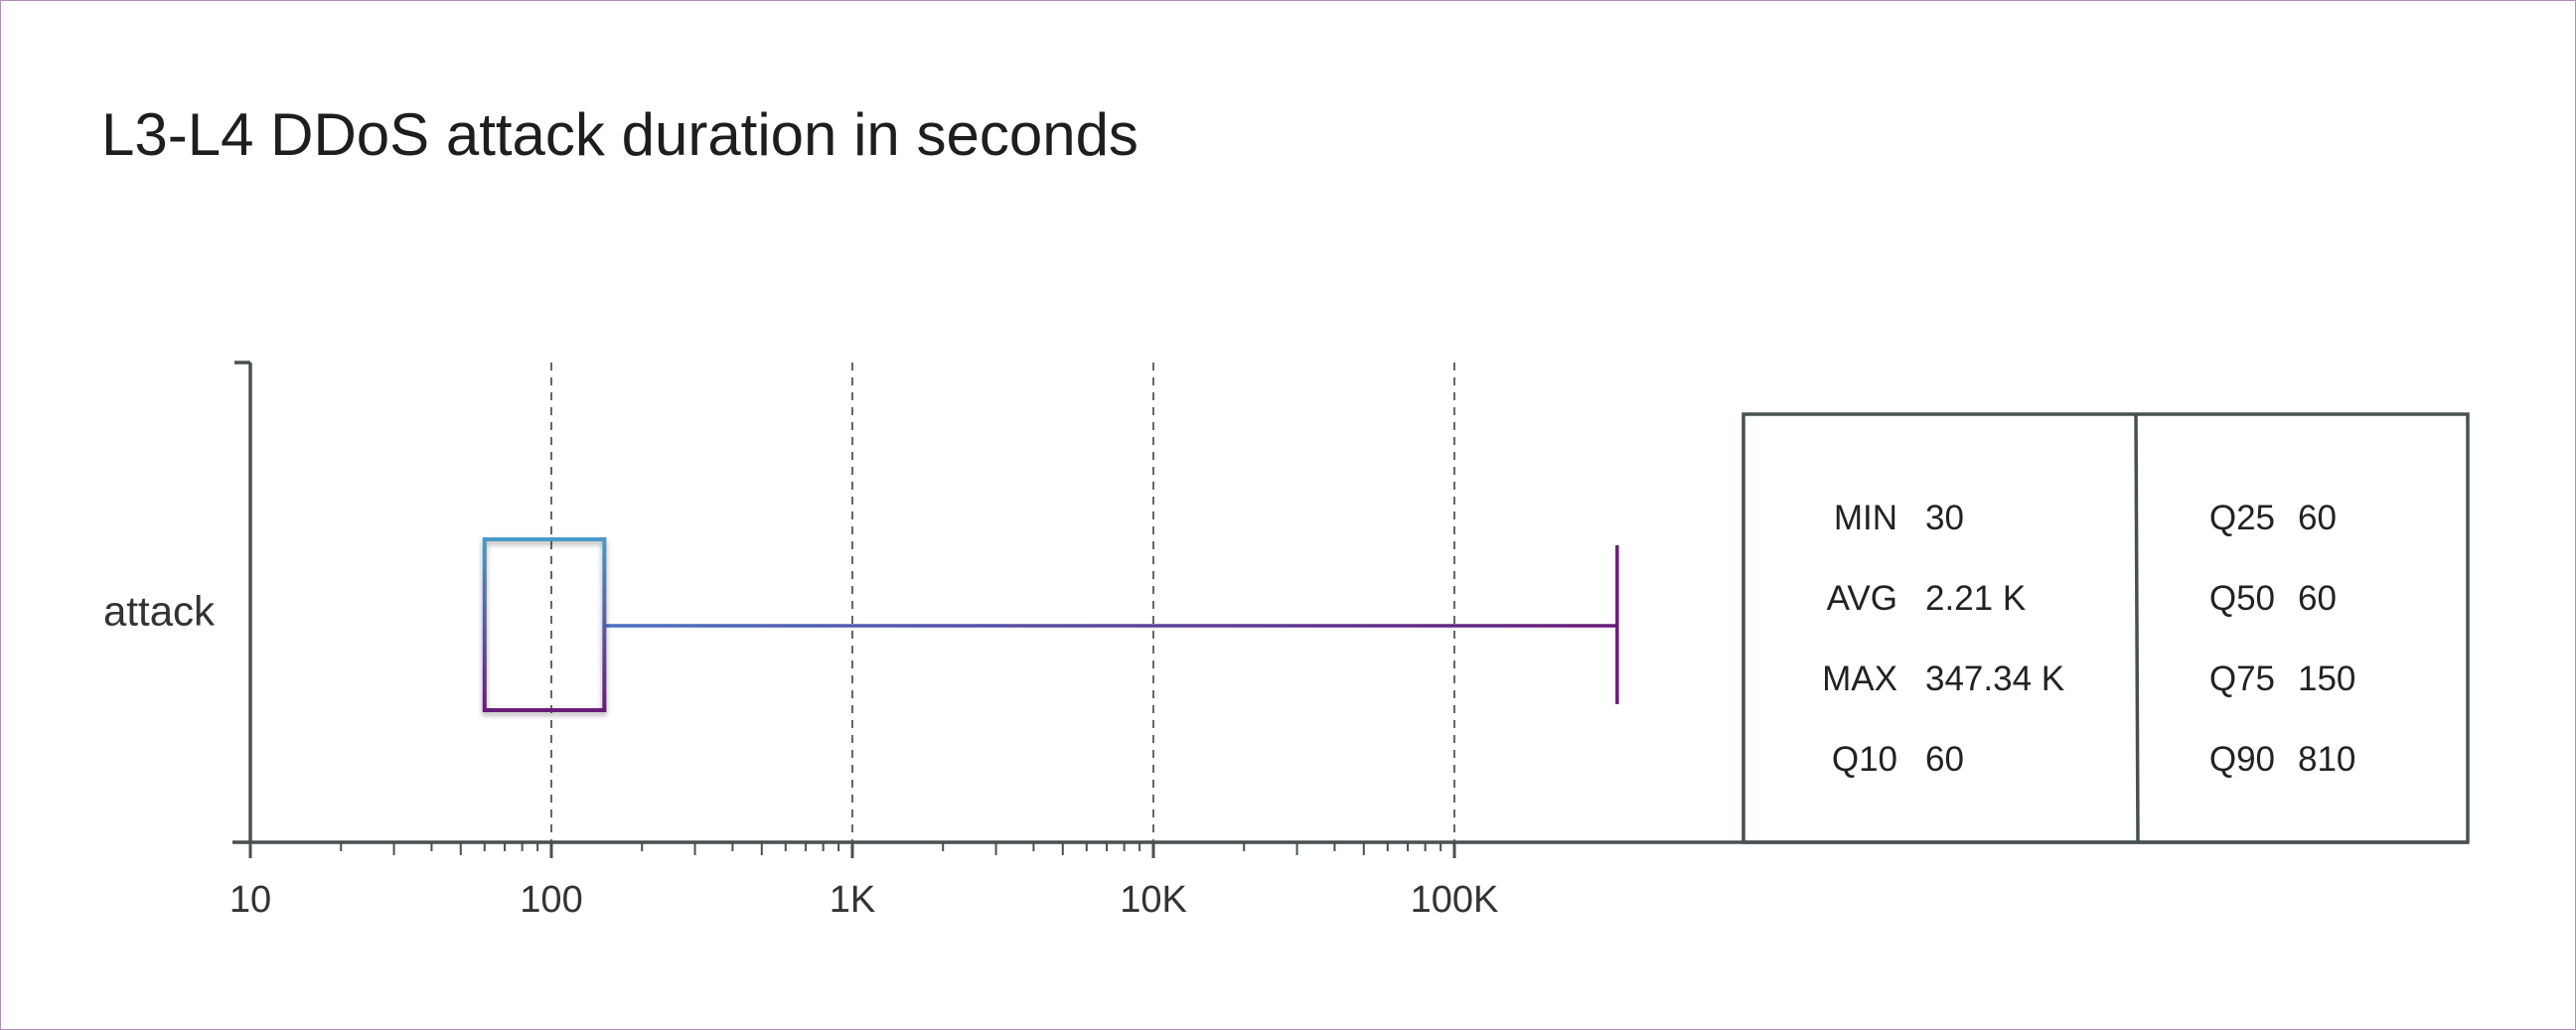 The height and width of the screenshot is (1030, 2576). I want to click on x-tick-label: 100K, so click(1455, 900).